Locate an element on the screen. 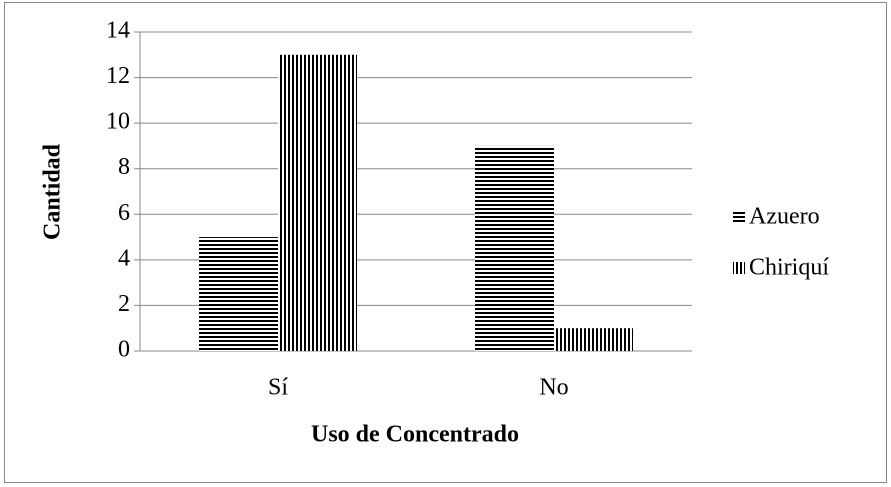  legend-label: Azuero is located at coordinates (784, 217).